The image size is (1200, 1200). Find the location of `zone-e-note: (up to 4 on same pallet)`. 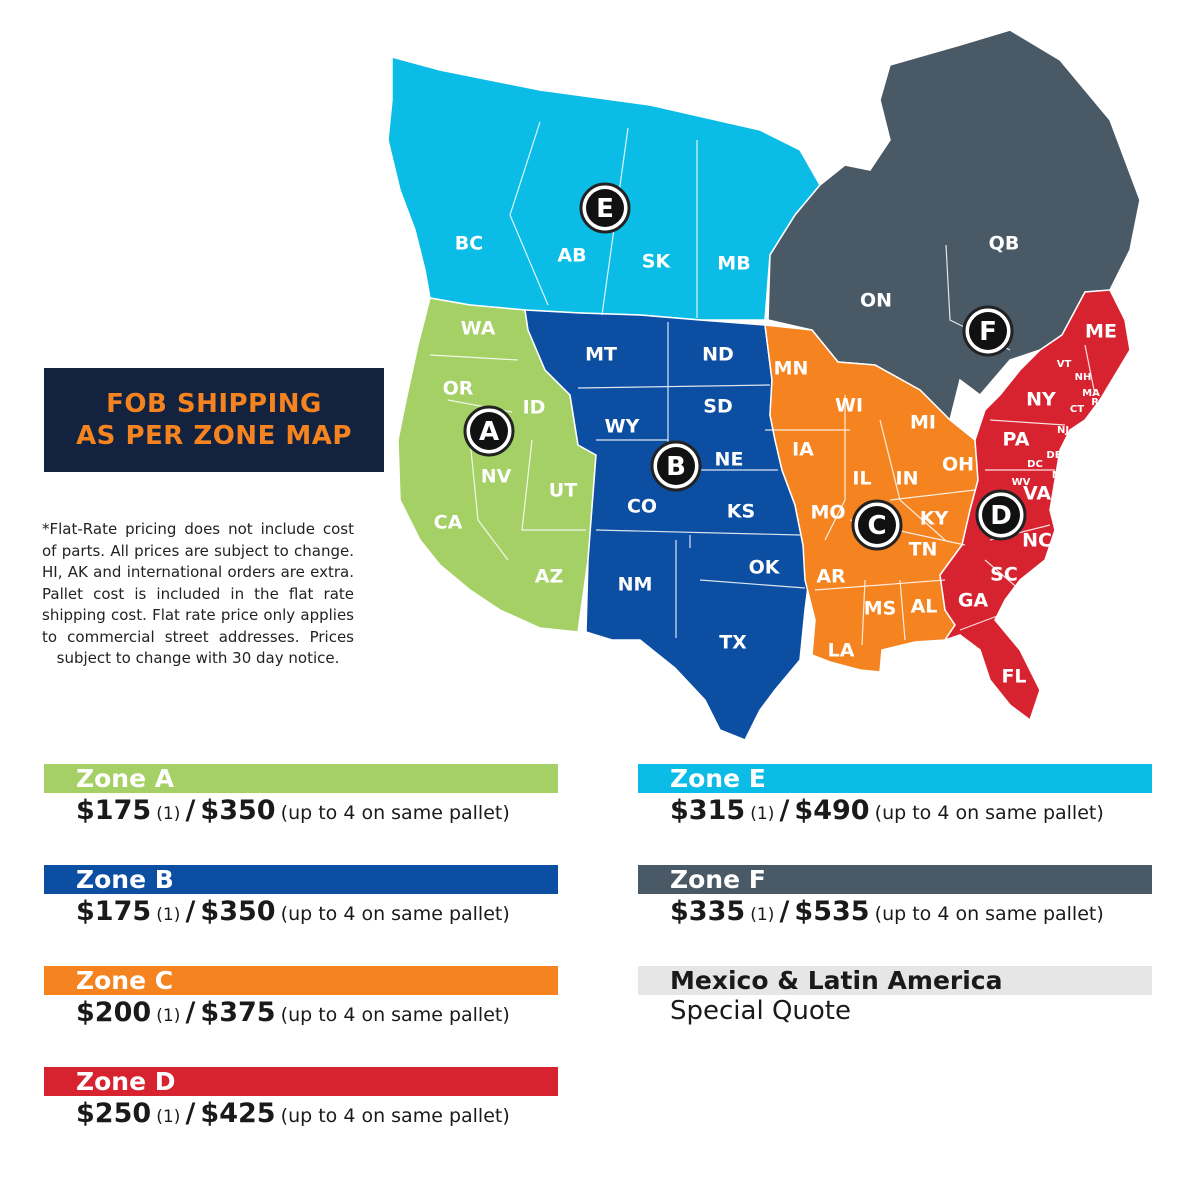

zone-e-note: (up to 4 on same pallet) is located at coordinates (989, 813).